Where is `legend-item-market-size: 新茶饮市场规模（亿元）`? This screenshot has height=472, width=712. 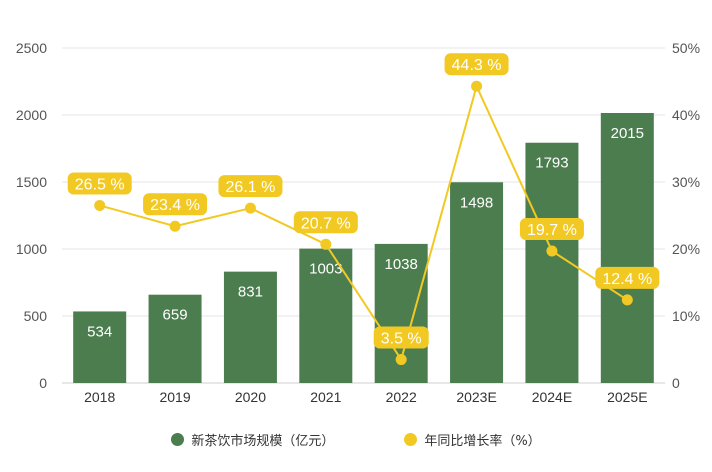 legend-item-market-size: 新茶饮市场规模（亿元） is located at coordinates (252, 439).